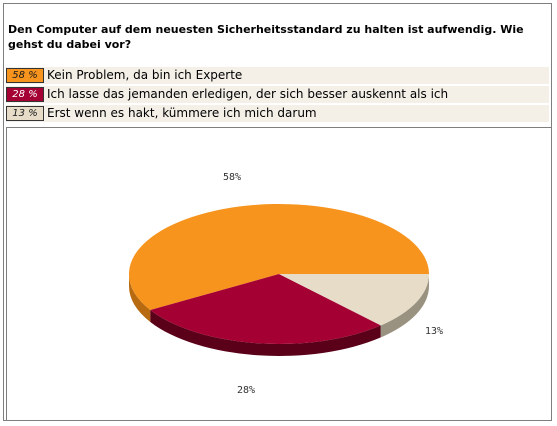  I want to click on legend-percent-badge: 28 %, so click(25, 94).